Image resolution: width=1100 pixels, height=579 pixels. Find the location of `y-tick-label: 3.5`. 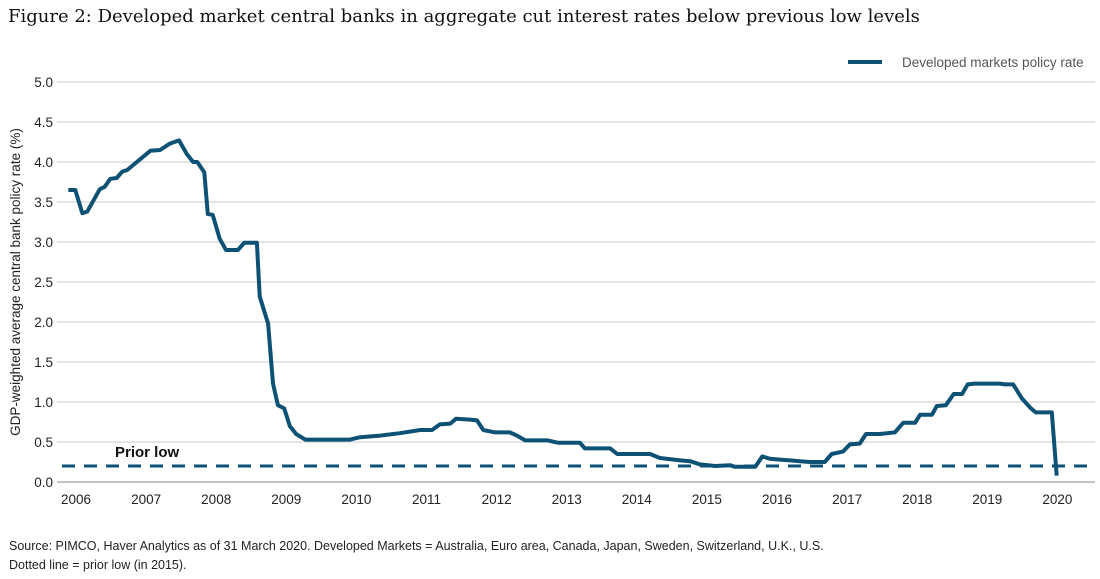

y-tick-label: 3.5 is located at coordinates (43, 202).